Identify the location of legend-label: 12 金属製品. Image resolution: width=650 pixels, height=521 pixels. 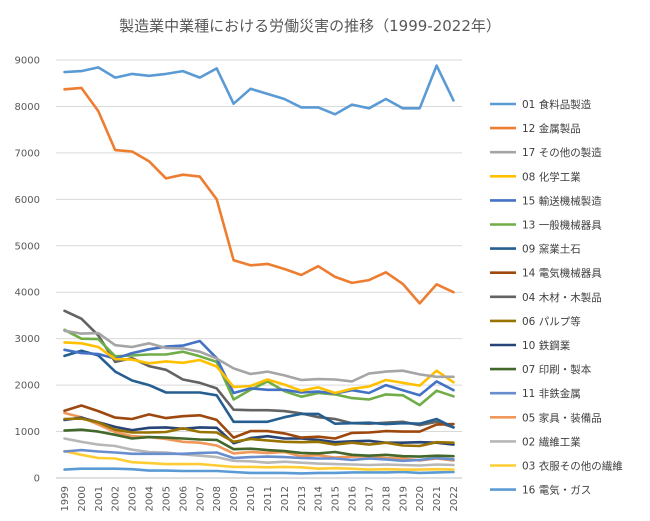
(551, 128).